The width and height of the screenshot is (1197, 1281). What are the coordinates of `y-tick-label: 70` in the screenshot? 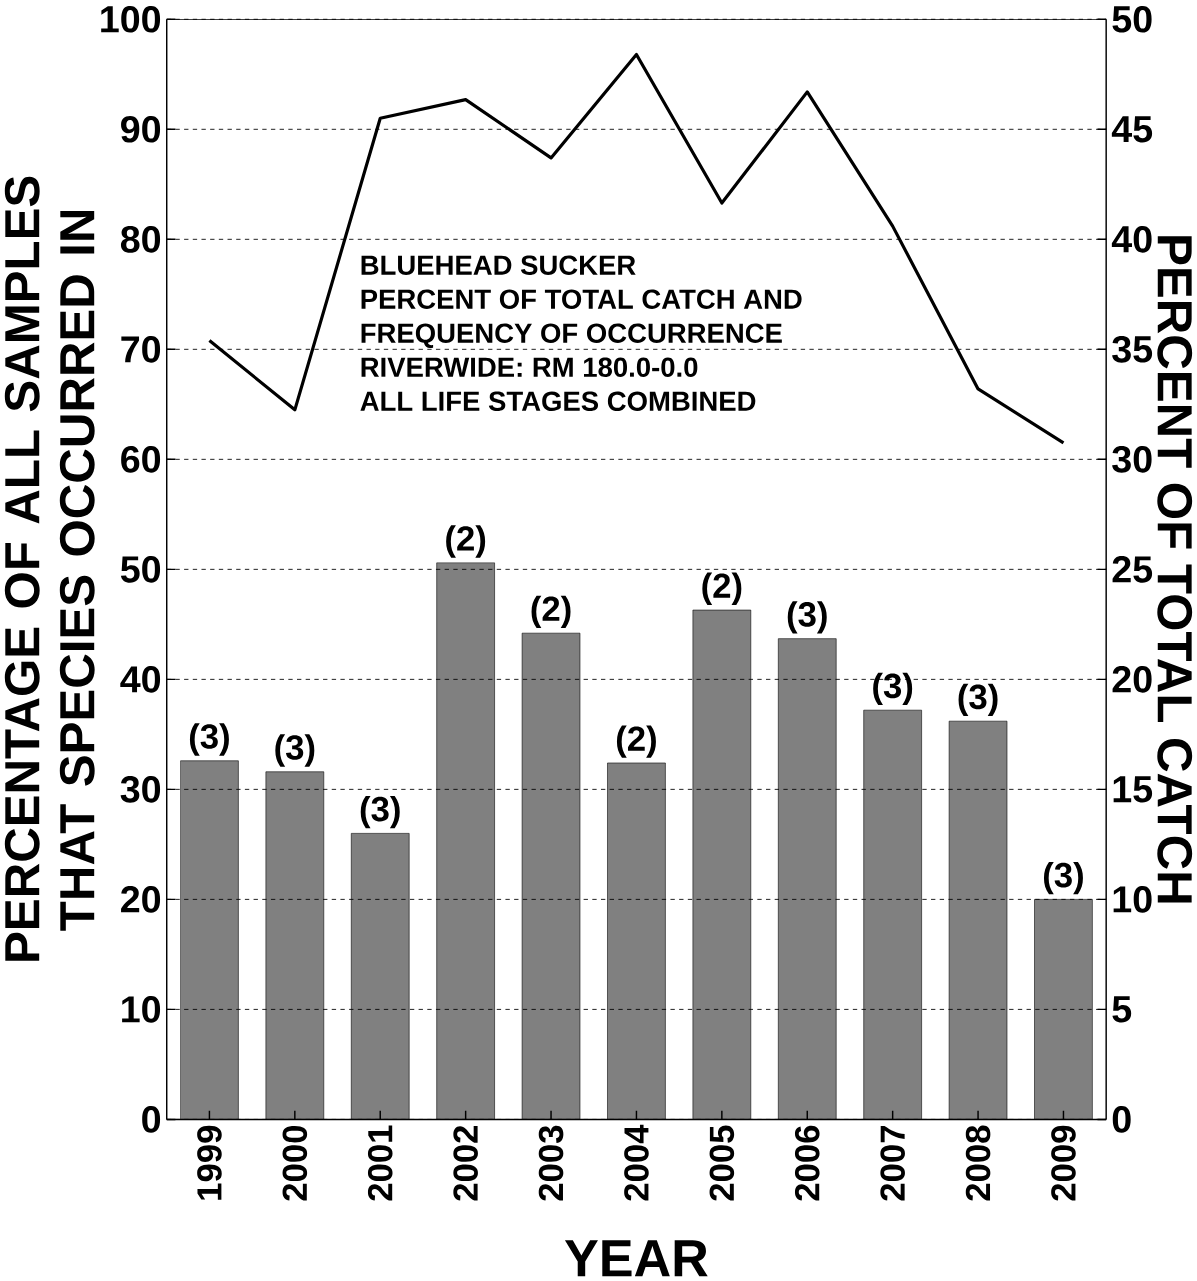 It's located at (141, 349).